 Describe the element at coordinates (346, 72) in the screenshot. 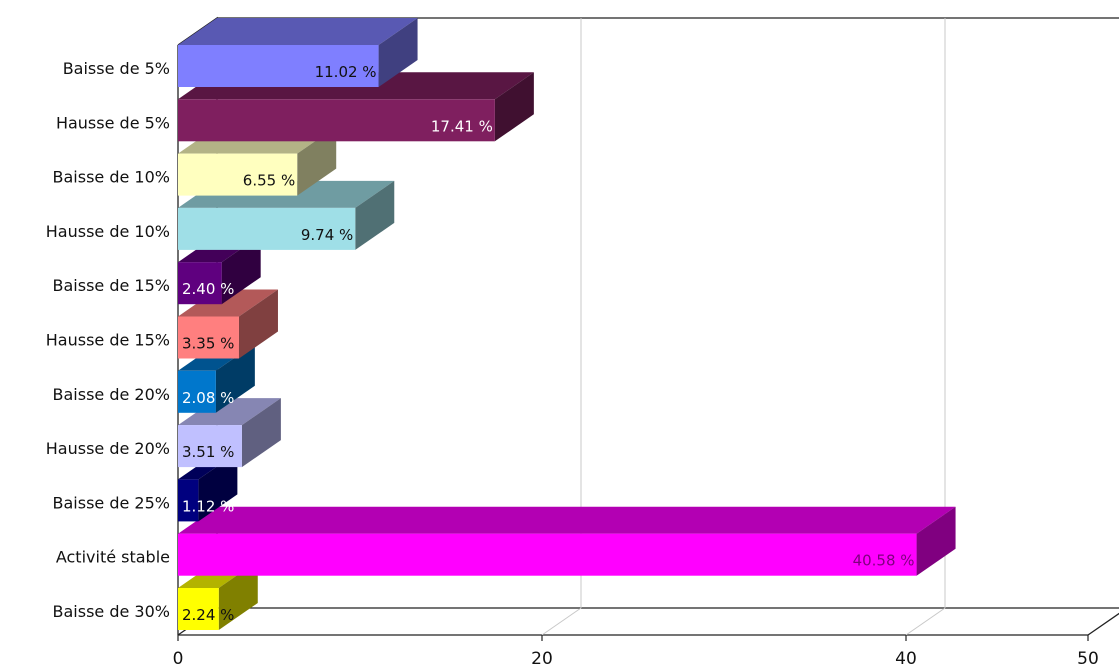

I see `bar-value-label: 11.02 %` at that location.